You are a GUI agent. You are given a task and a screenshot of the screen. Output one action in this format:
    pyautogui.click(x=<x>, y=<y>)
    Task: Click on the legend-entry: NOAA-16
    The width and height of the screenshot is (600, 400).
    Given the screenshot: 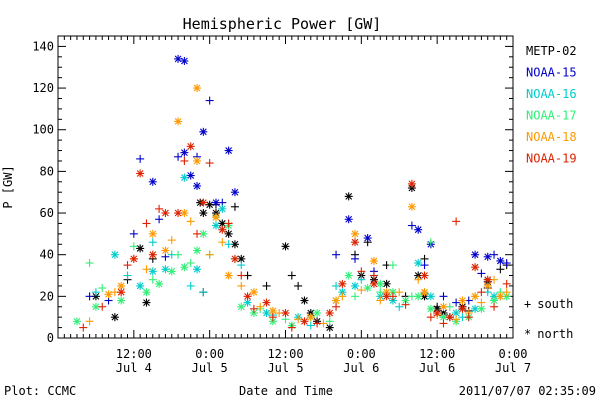 What is the action you would take?
    pyautogui.click(x=551, y=94)
    